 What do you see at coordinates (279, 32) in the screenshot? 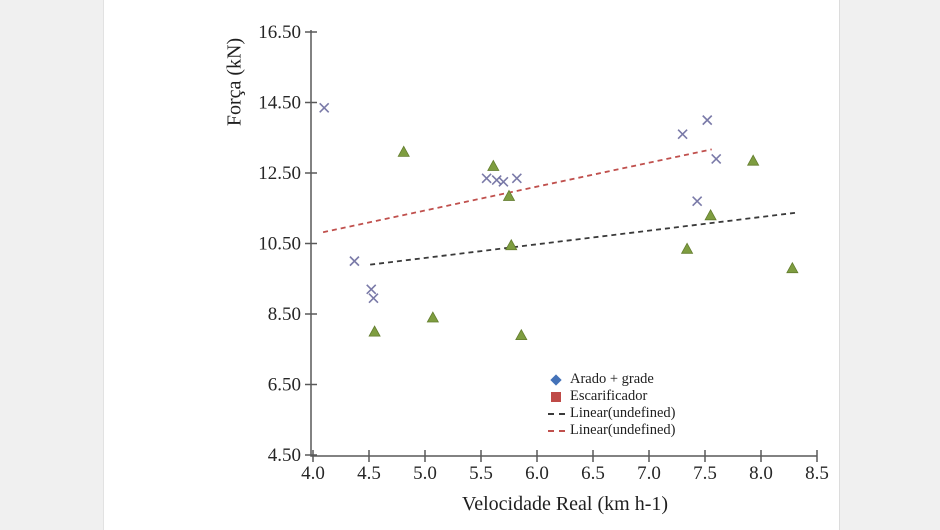
I see `y-tick-label: 16.50` at bounding box center [279, 32].